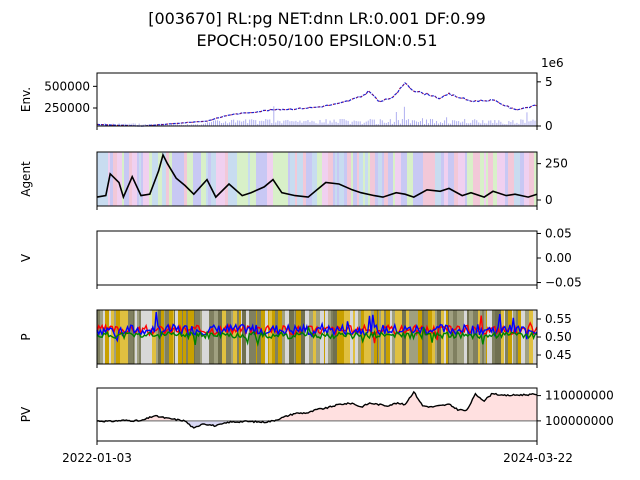 The image size is (640, 480). I want to click on p-blue-line, so click(317, 327).